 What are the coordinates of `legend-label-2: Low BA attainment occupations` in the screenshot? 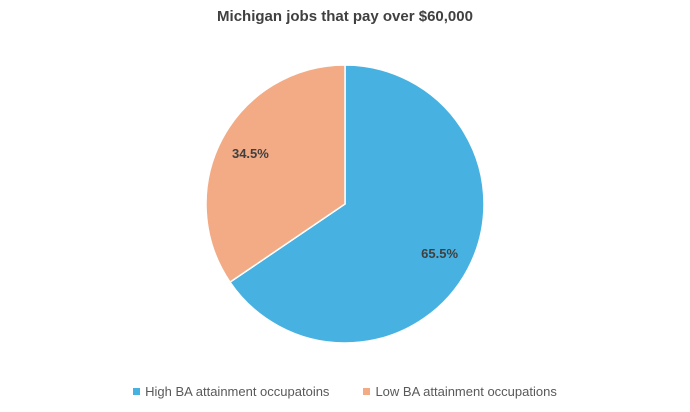 It's located at (466, 391).